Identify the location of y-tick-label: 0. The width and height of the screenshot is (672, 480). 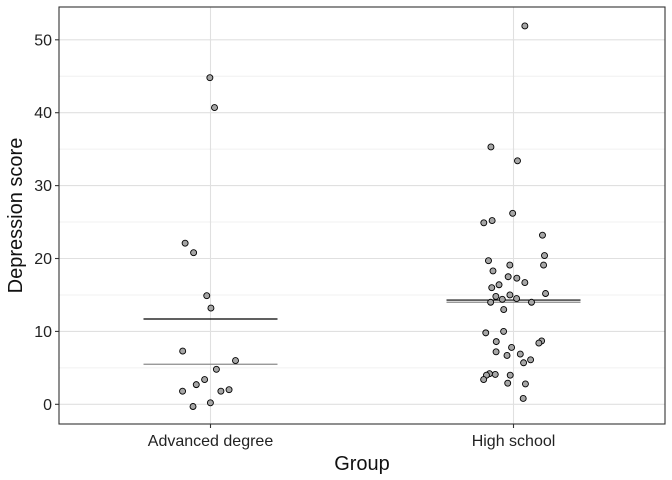
(47, 405).